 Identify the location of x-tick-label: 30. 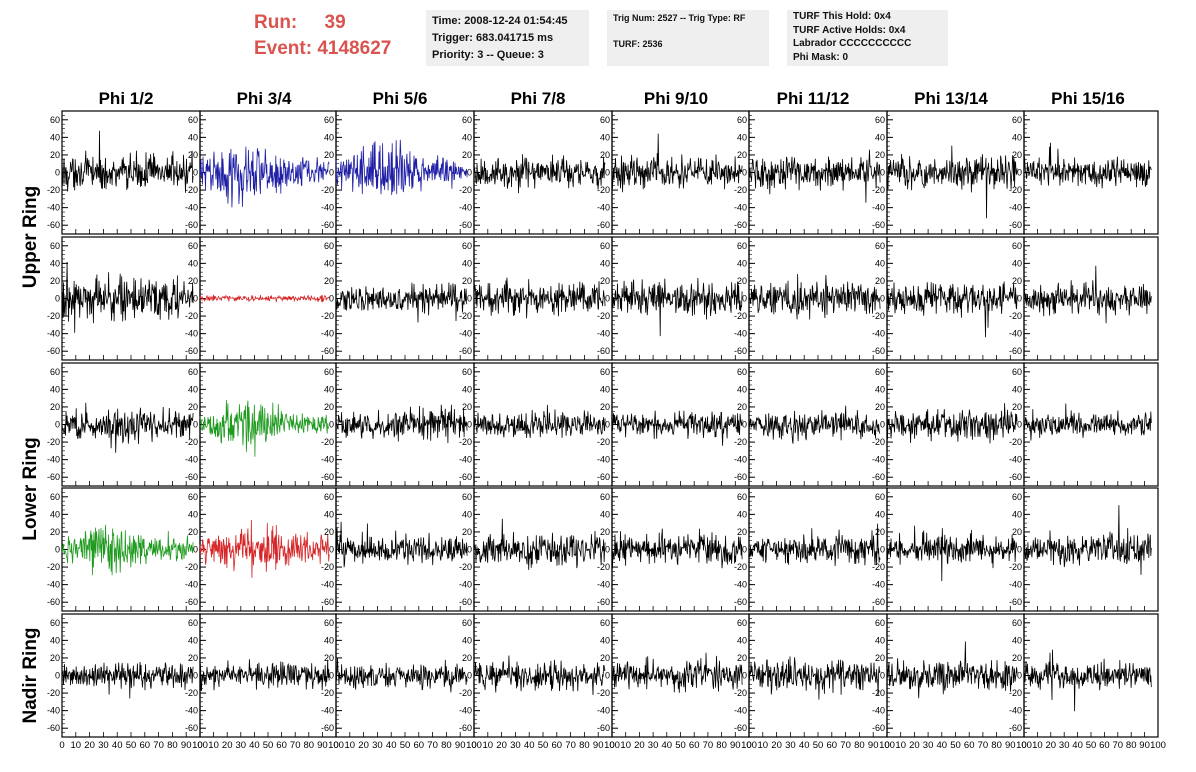
(241, 745).